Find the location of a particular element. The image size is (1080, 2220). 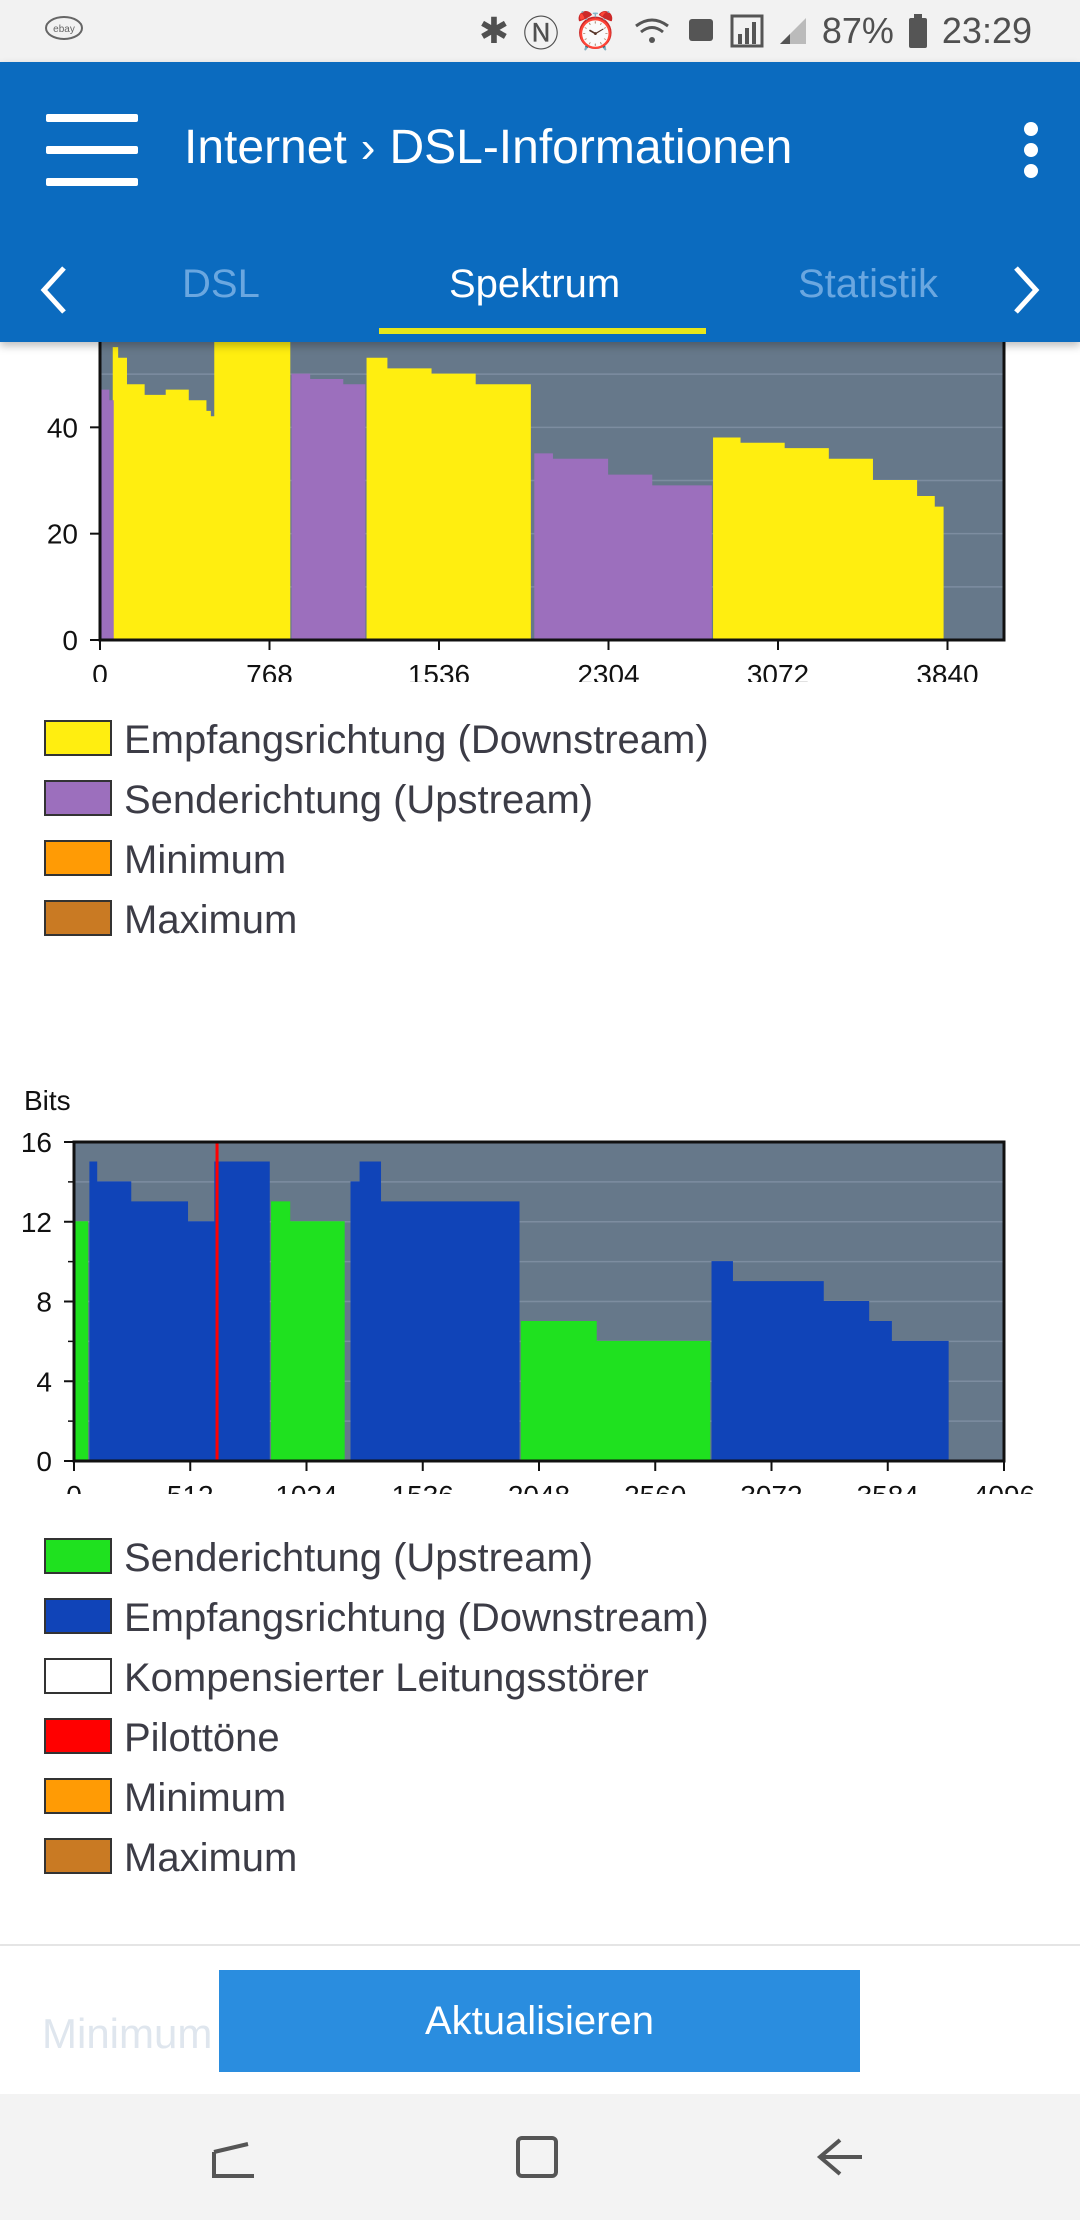

alarm-icon: ⏰ is located at coordinates (595, 30).